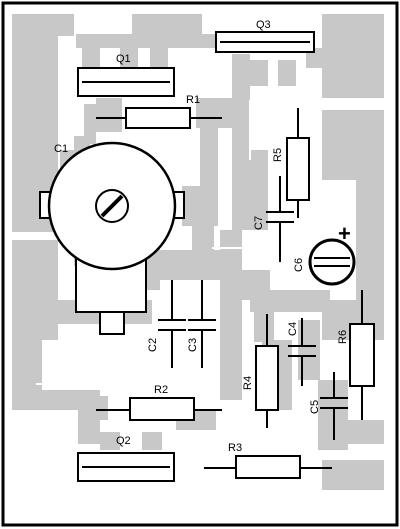 This screenshot has width=400, height=529. I want to click on r4-label: R4, so click(248, 383).